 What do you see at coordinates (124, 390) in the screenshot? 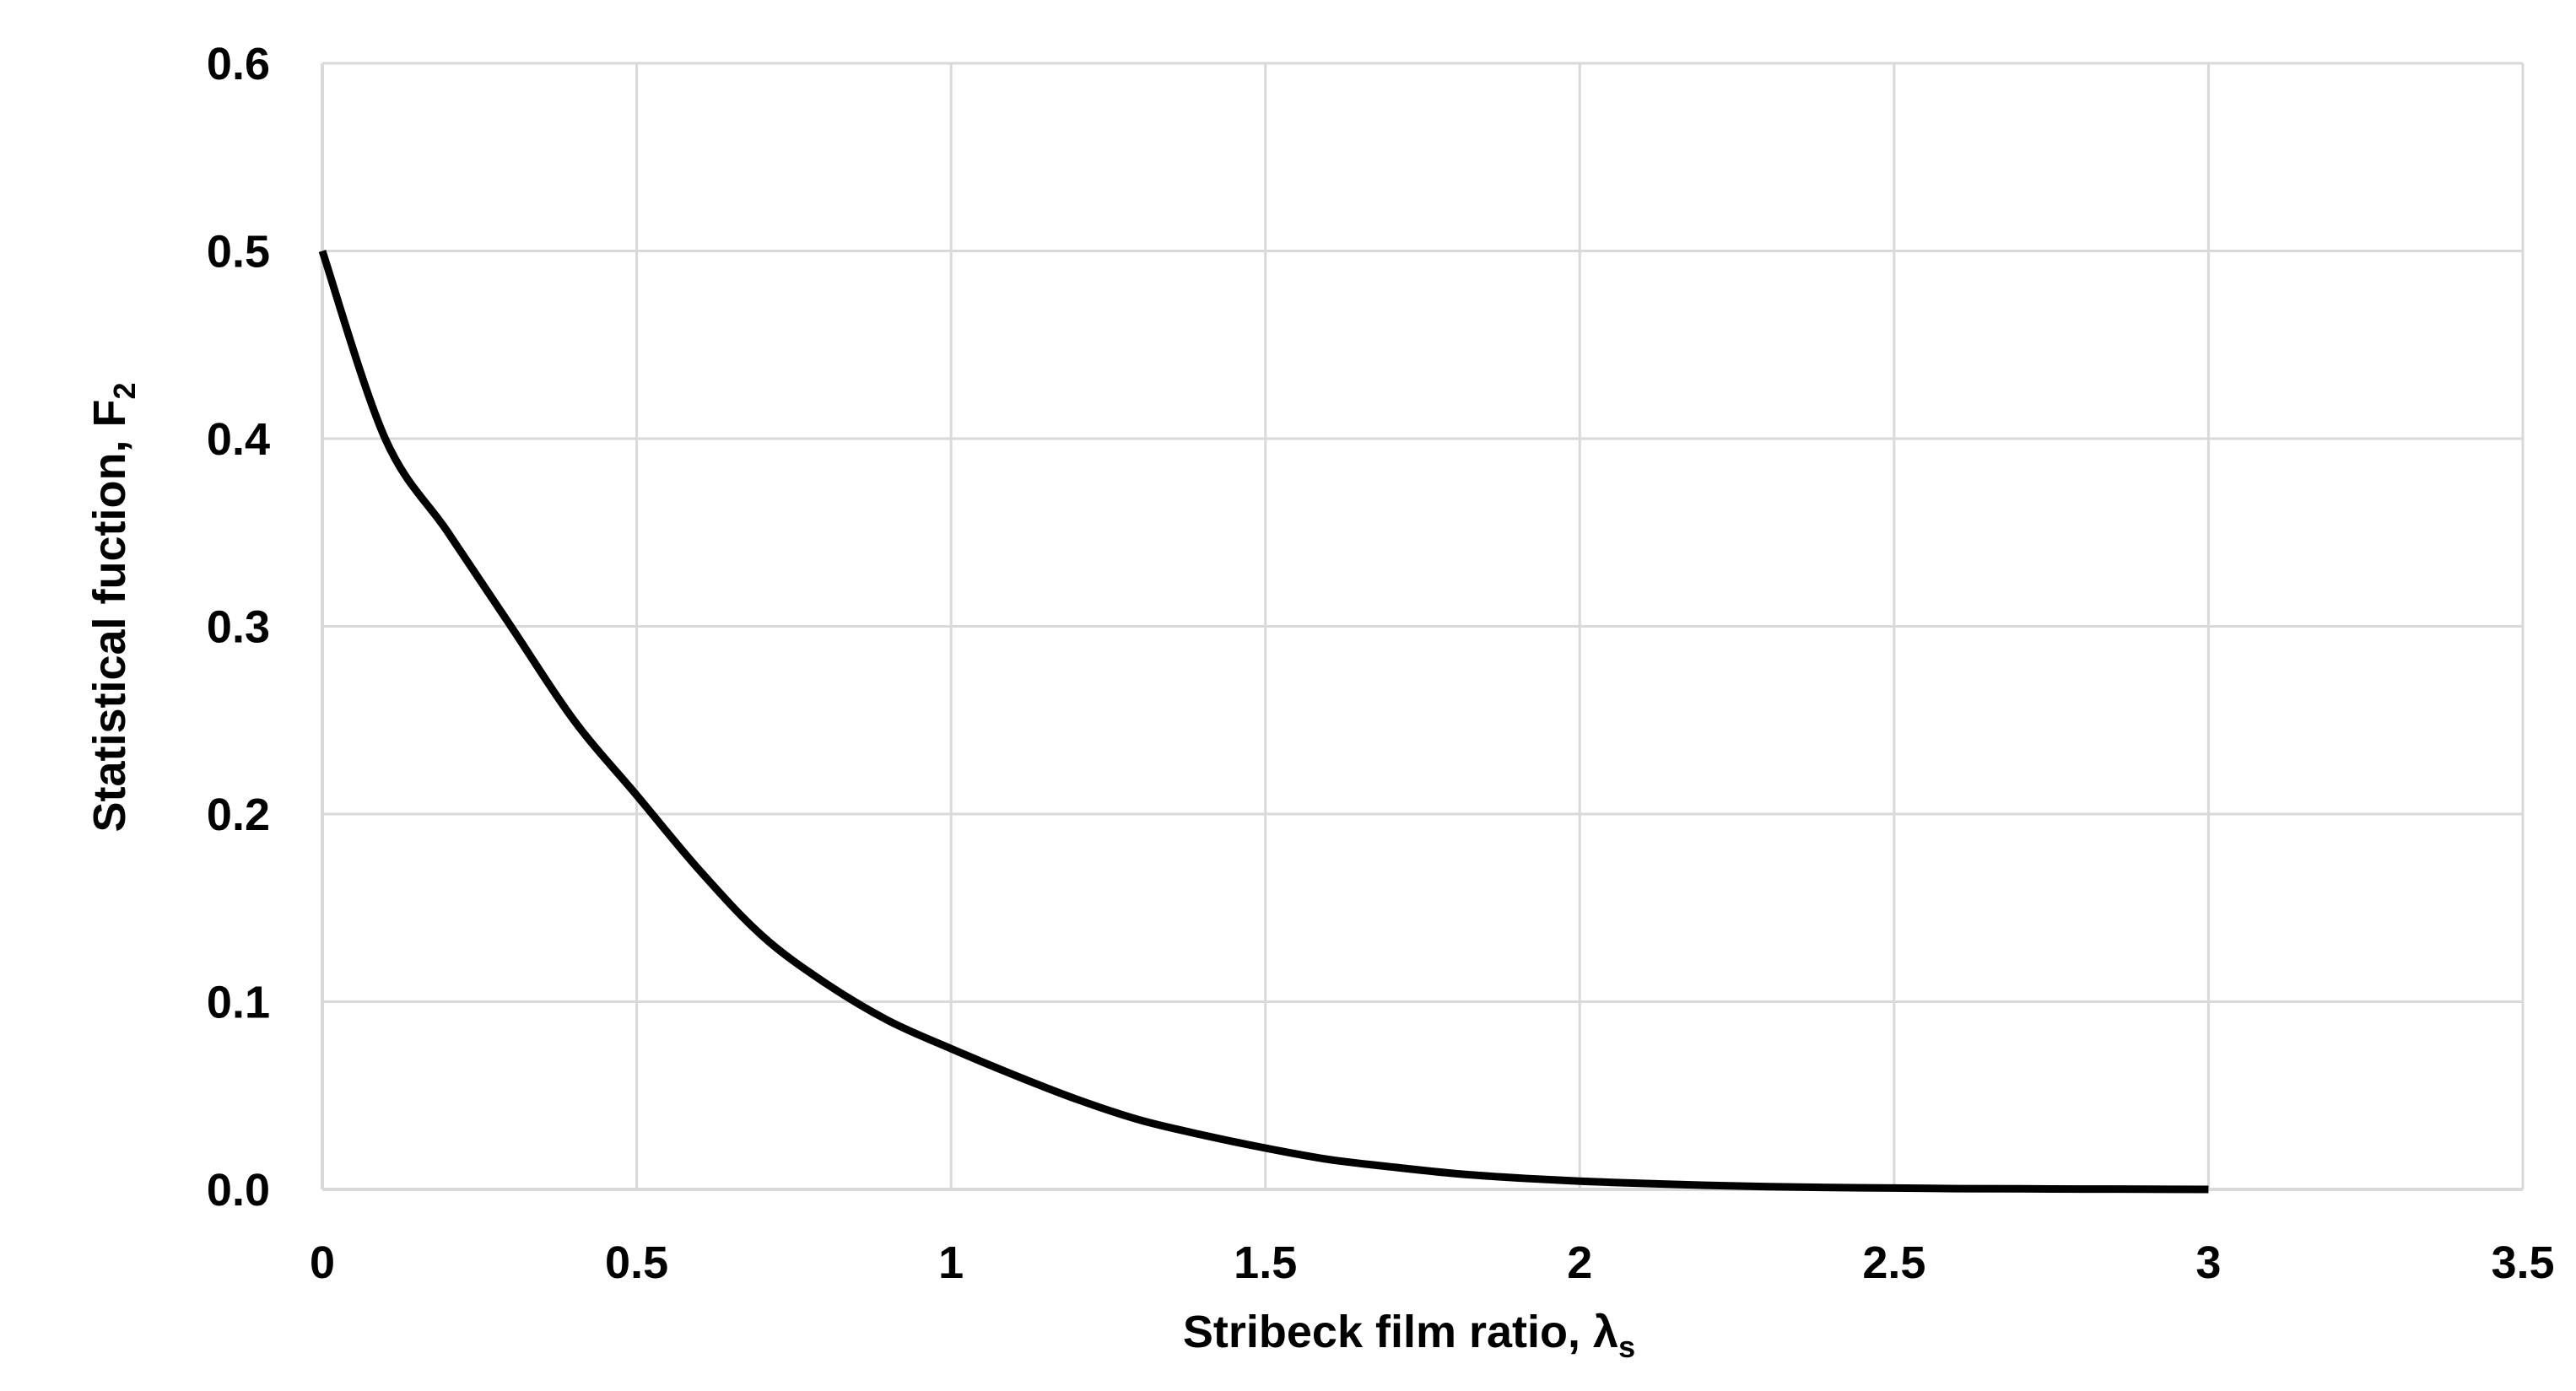
I see `y-axis-title-subscript: 2` at bounding box center [124, 390].